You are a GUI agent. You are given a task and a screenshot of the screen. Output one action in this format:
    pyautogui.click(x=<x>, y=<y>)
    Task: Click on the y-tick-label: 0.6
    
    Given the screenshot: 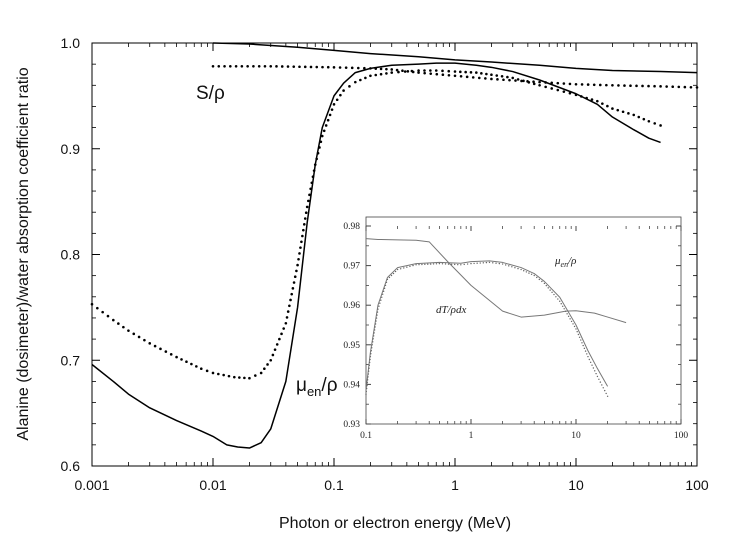 What is the action you would take?
    pyautogui.click(x=71, y=466)
    